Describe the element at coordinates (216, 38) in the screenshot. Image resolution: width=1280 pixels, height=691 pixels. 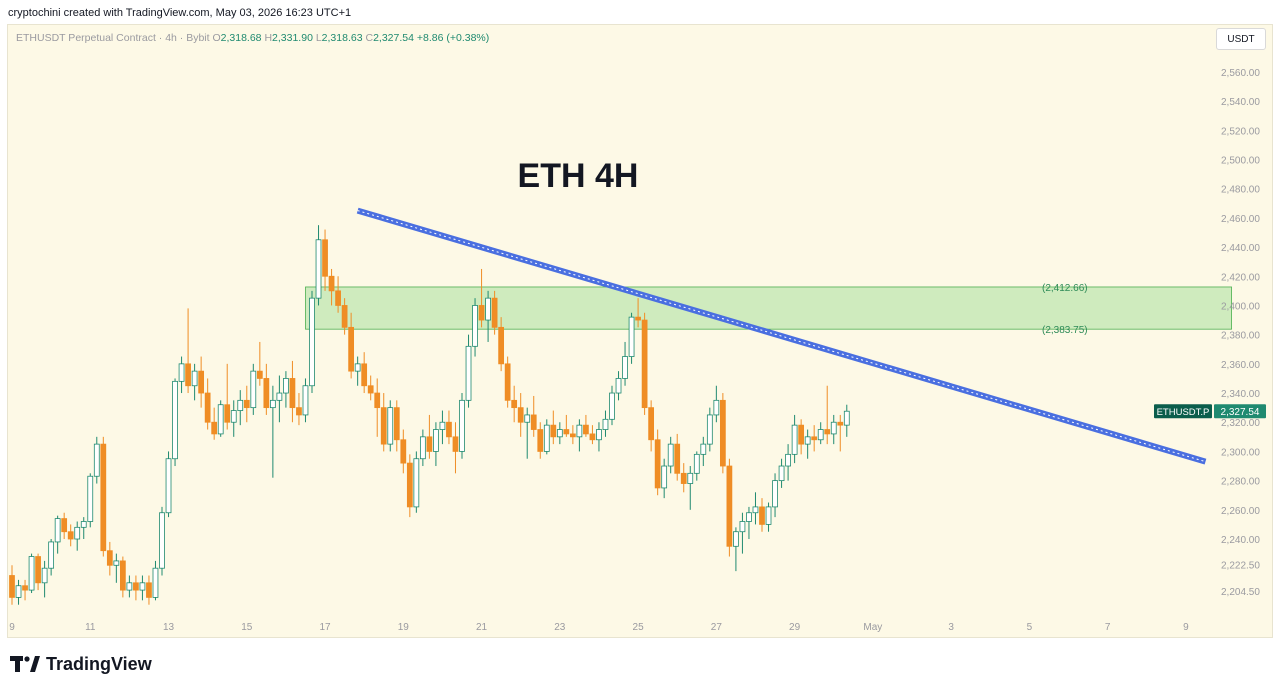
I see `open-key: O` at that location.